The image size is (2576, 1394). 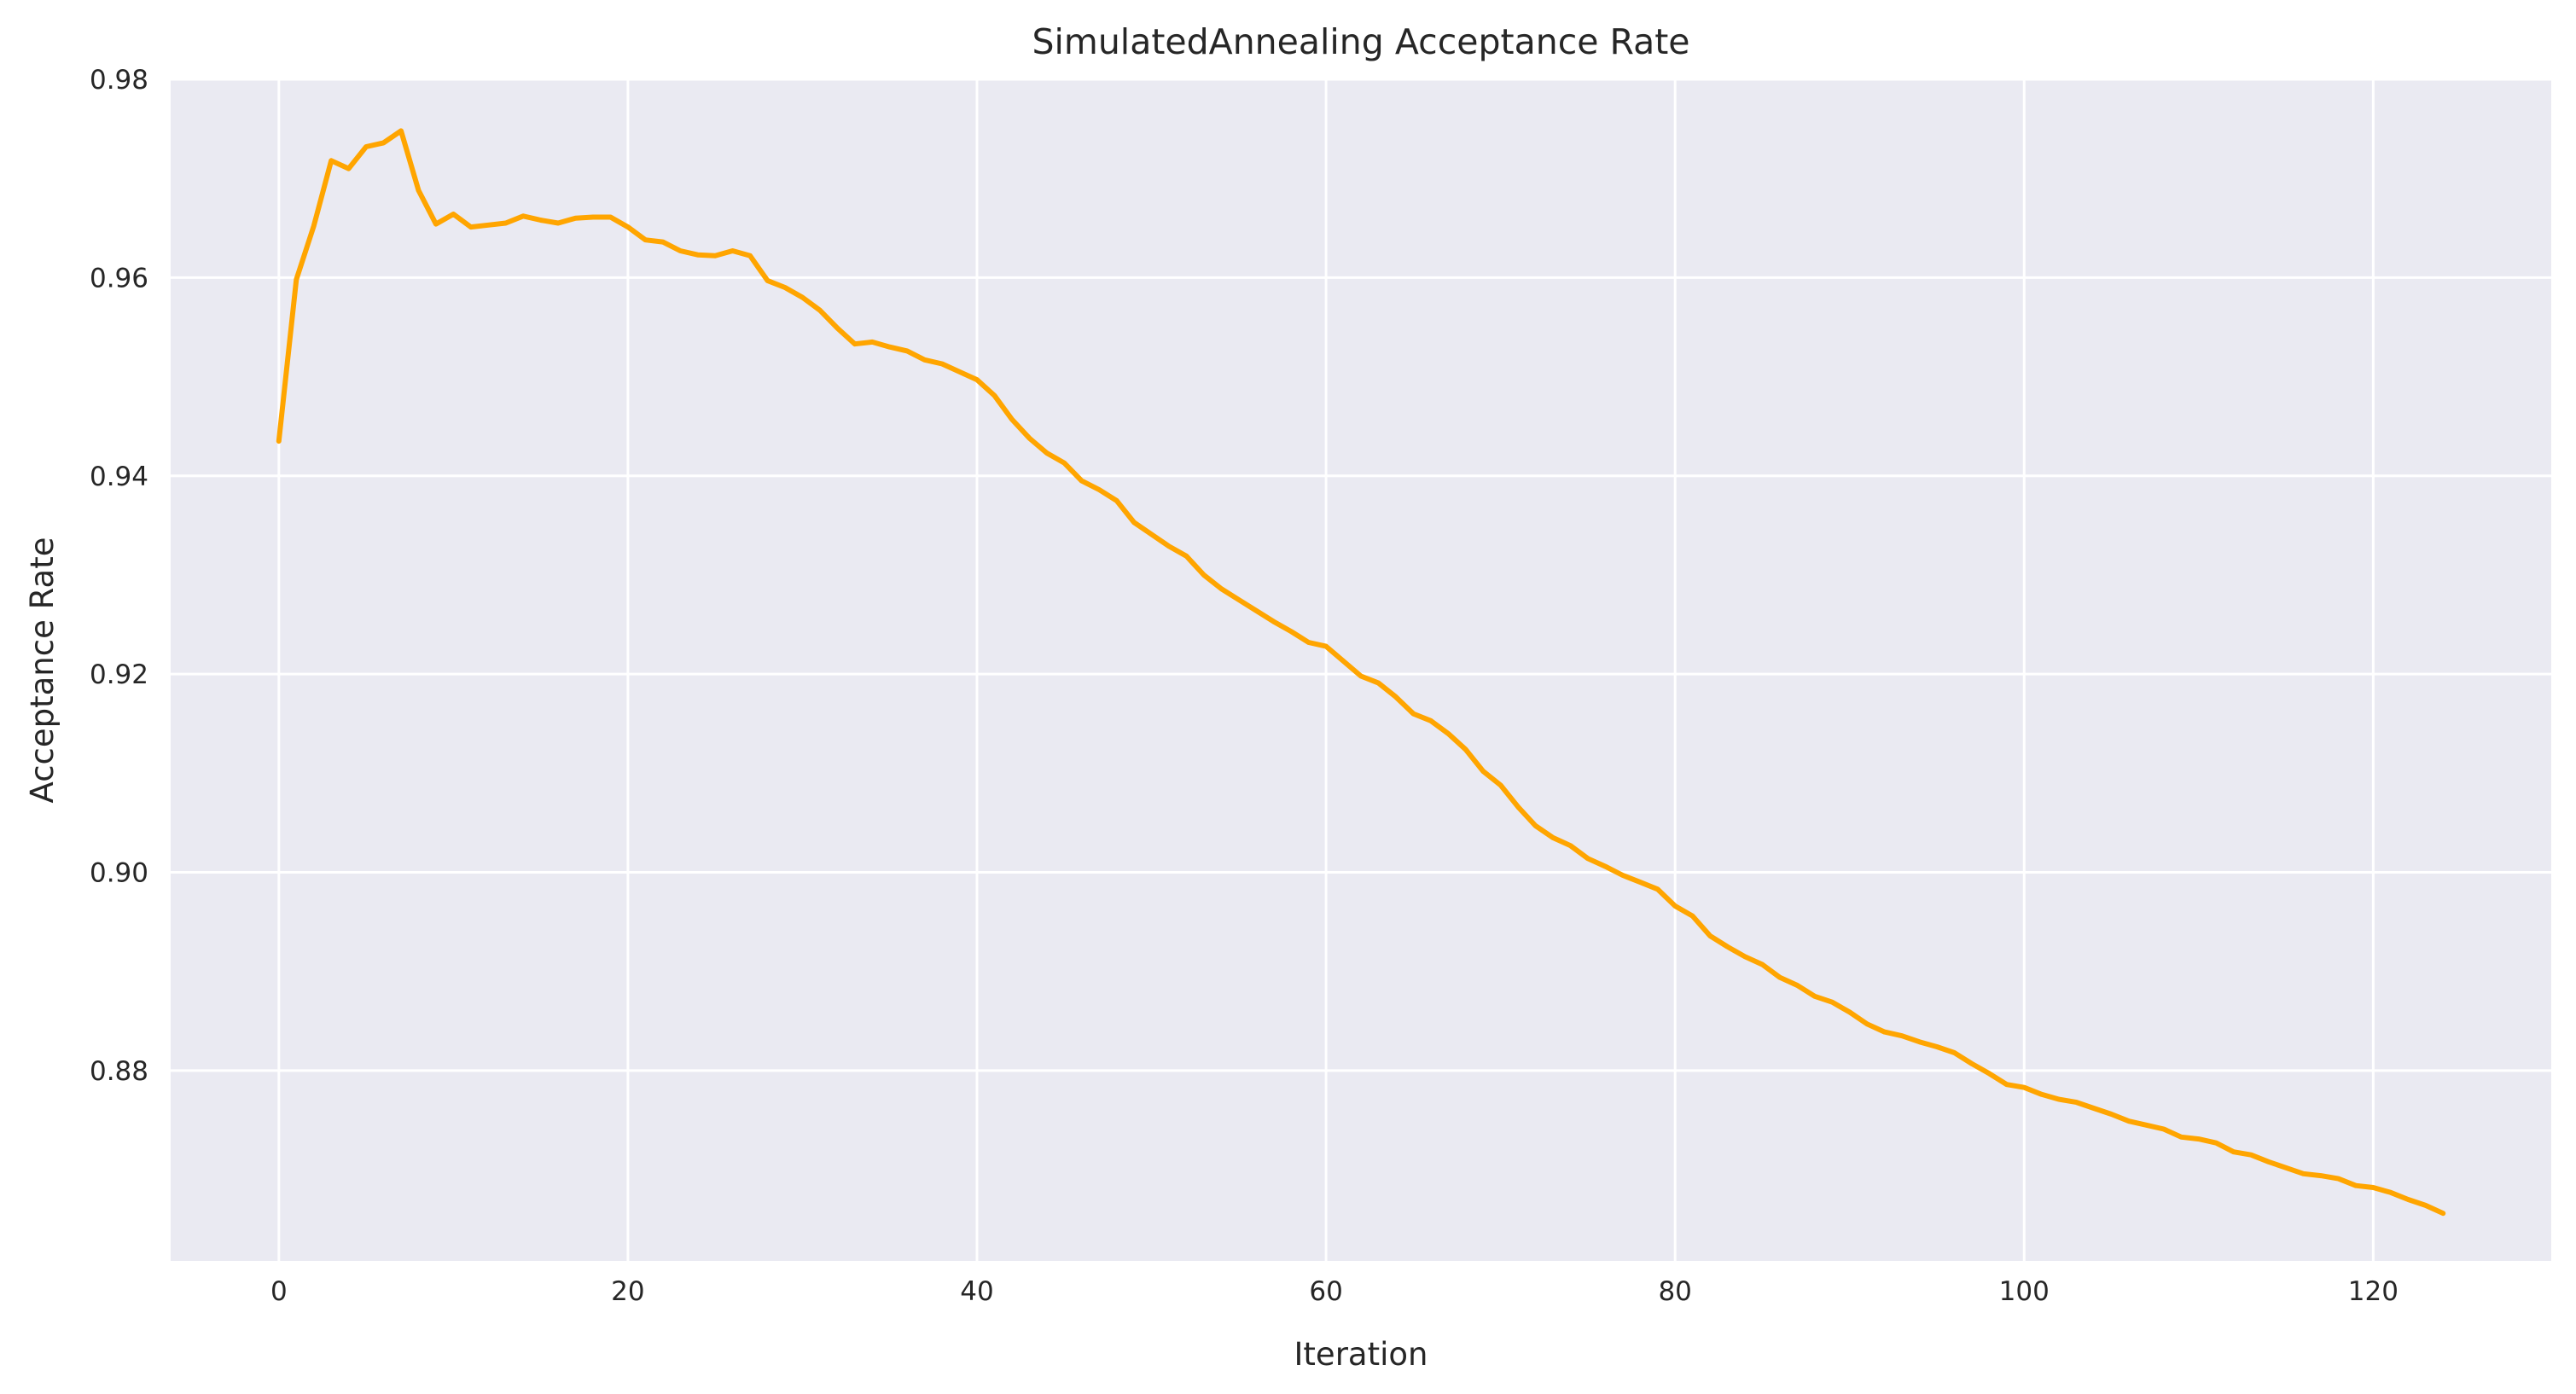 I want to click on x-axis-ticks: 0 20 40 60 80 100 120, so click(x=1334, y=1291).